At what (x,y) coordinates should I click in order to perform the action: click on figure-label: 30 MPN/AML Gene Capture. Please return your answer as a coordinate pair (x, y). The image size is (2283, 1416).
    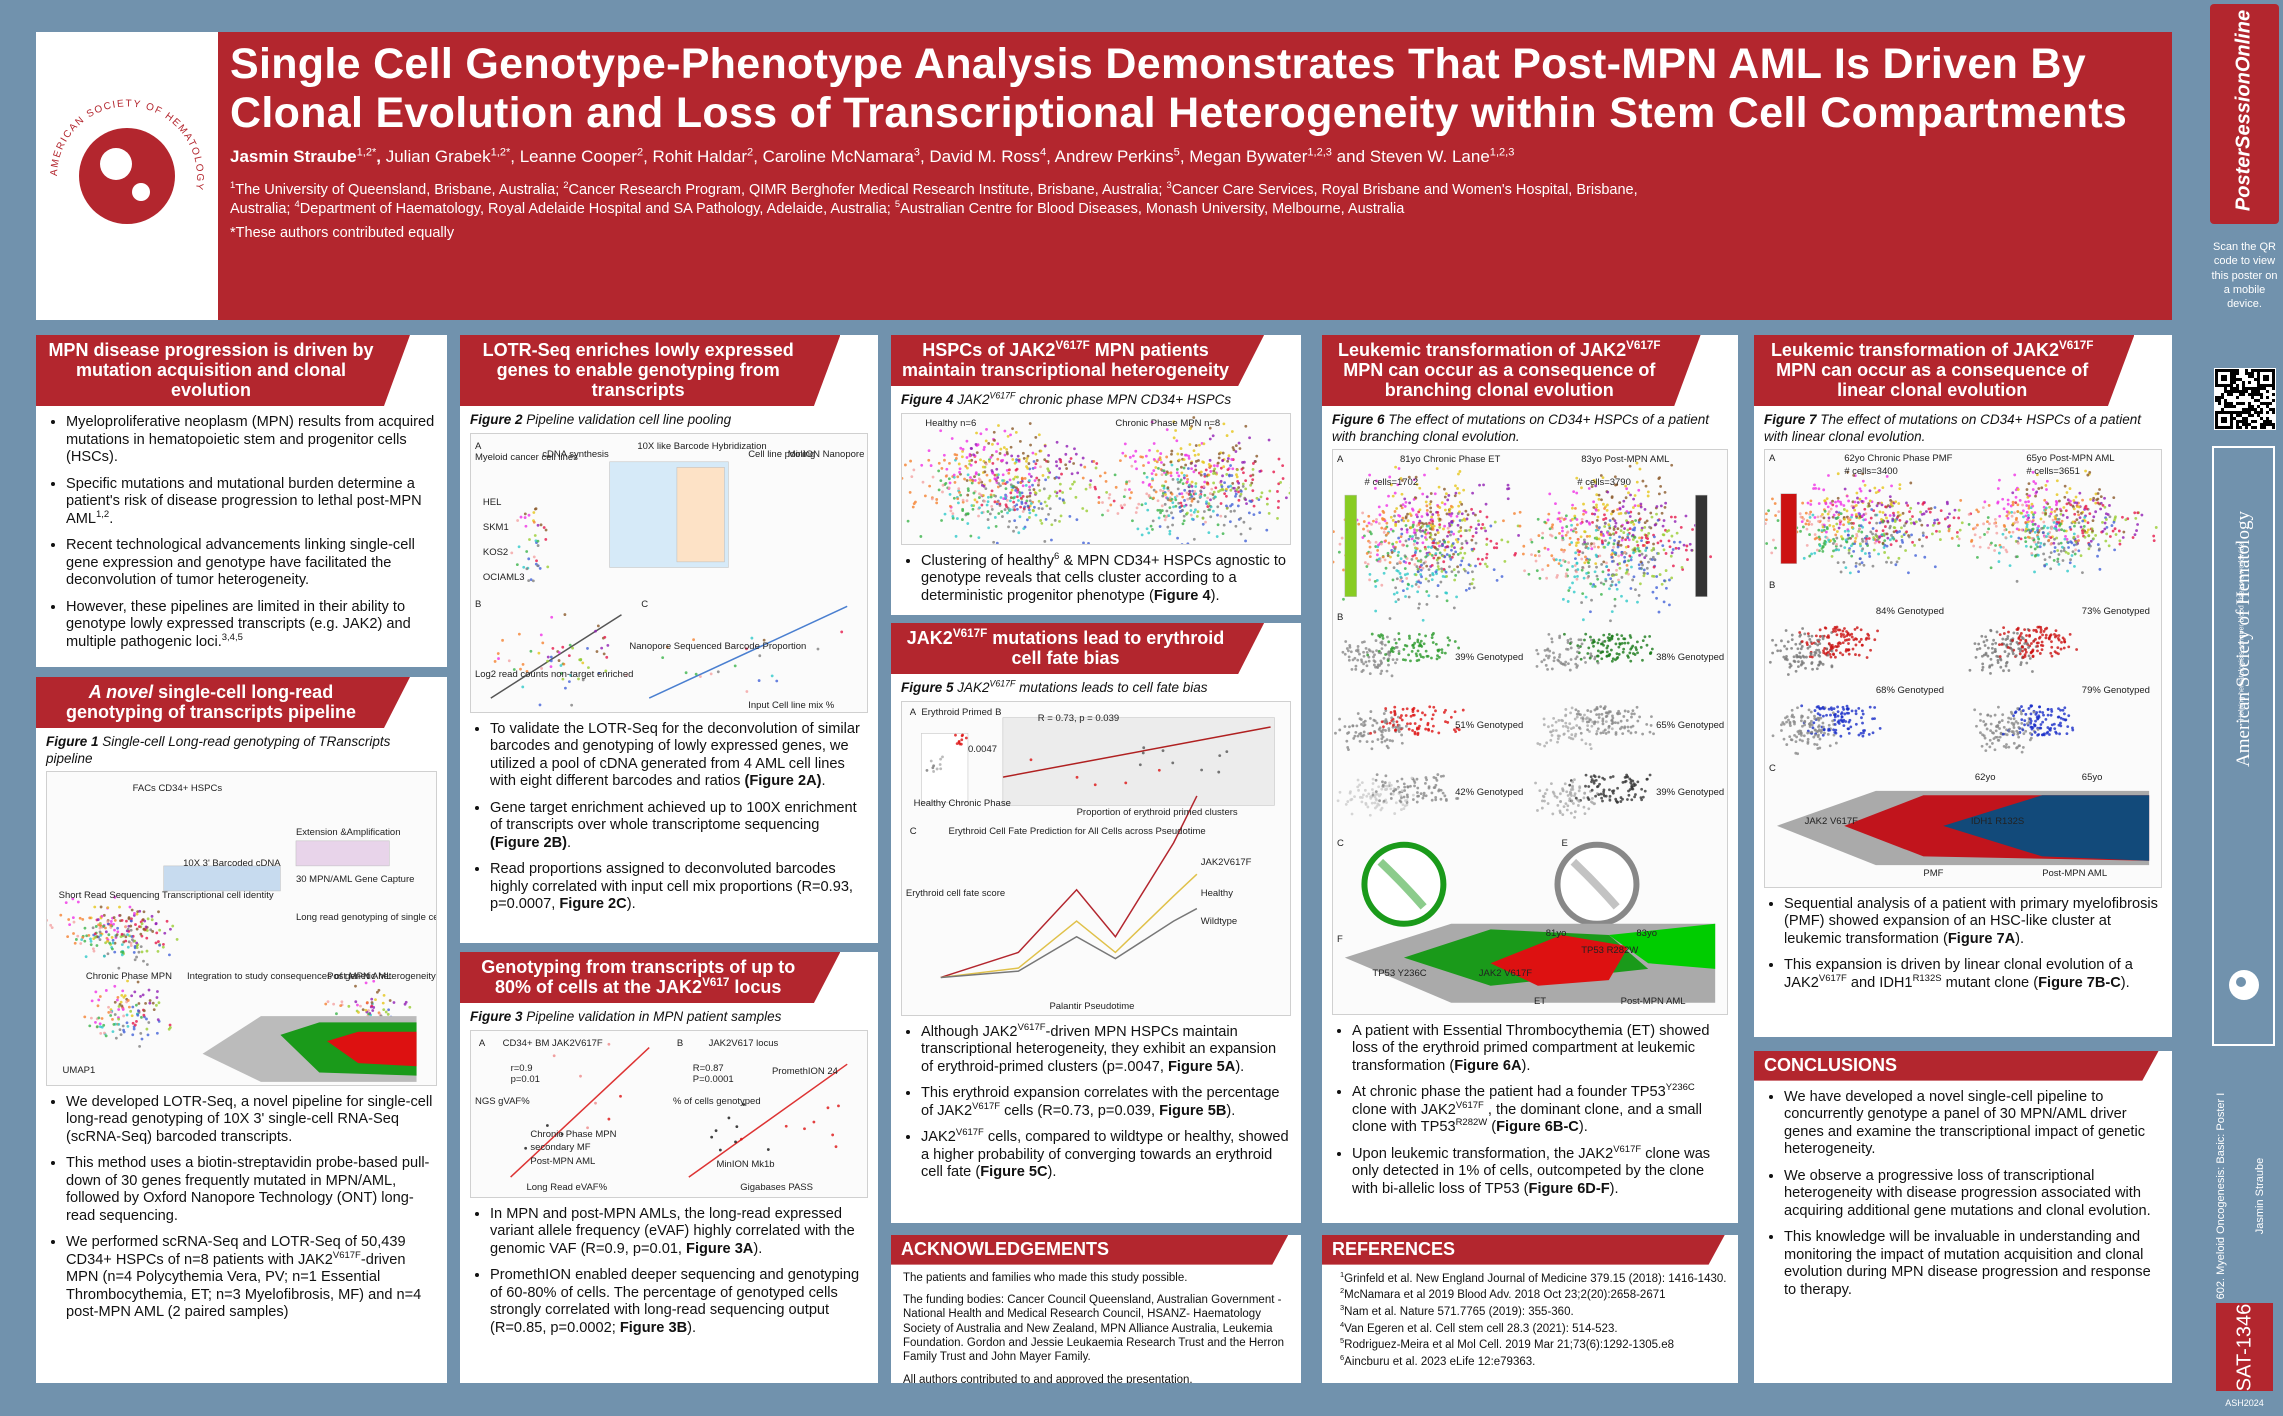
    Looking at the image, I should click on (355, 879).